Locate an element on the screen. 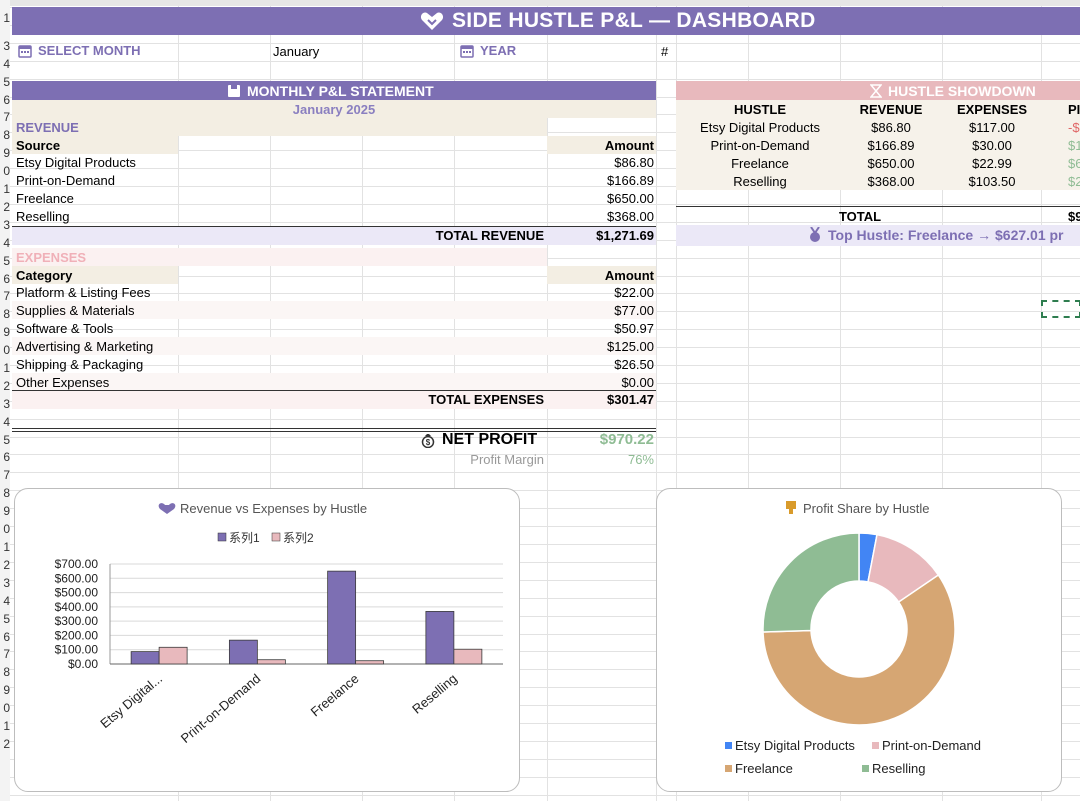 This screenshot has width=1080, height=801. revenue-col-source: Source is located at coordinates (38, 145).